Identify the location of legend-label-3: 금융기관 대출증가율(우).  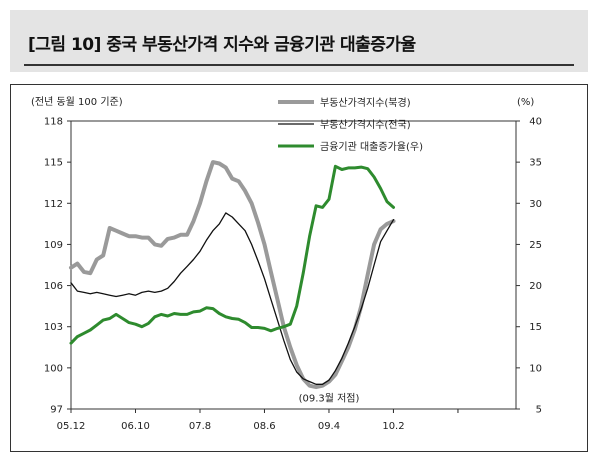
(371, 147).